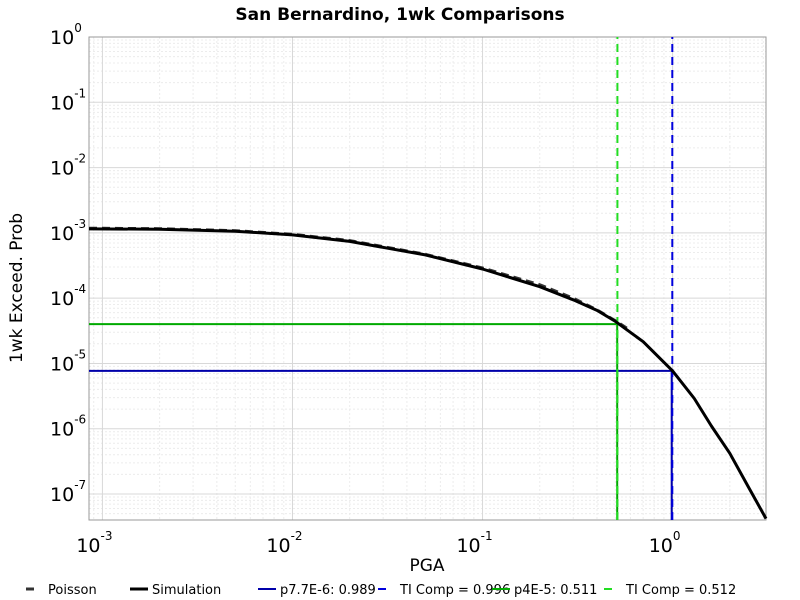 This screenshot has height=600, width=800. Describe the element at coordinates (487, 536) in the screenshot. I see `x-tick-exponent: -1` at that location.